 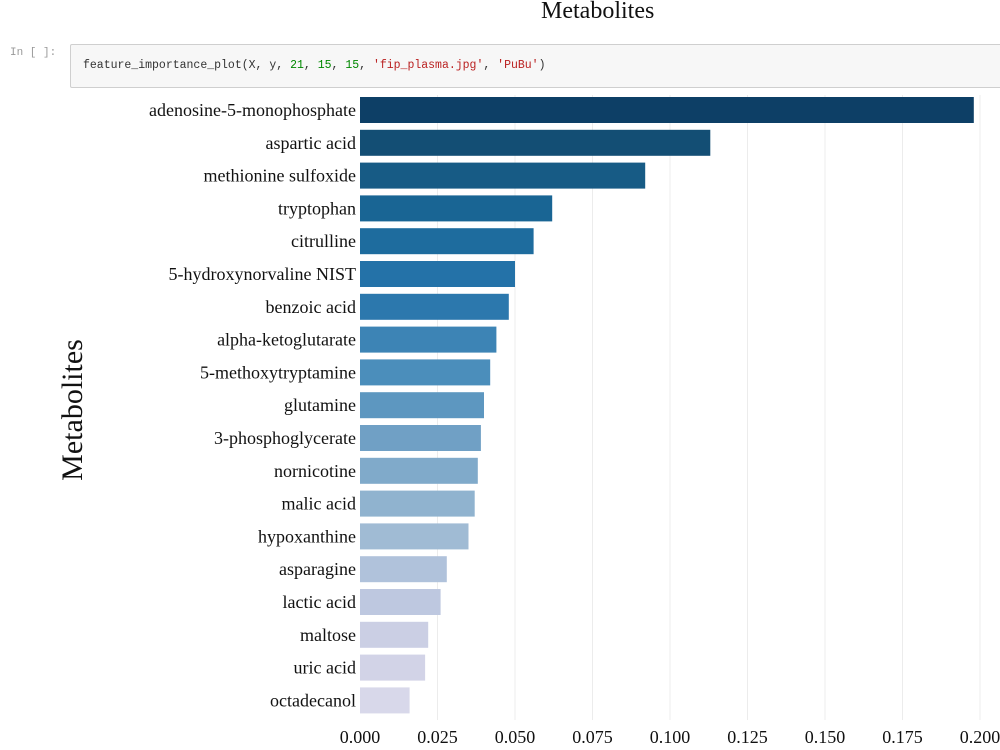 I want to click on category-label: uric acid, so click(x=325, y=668).